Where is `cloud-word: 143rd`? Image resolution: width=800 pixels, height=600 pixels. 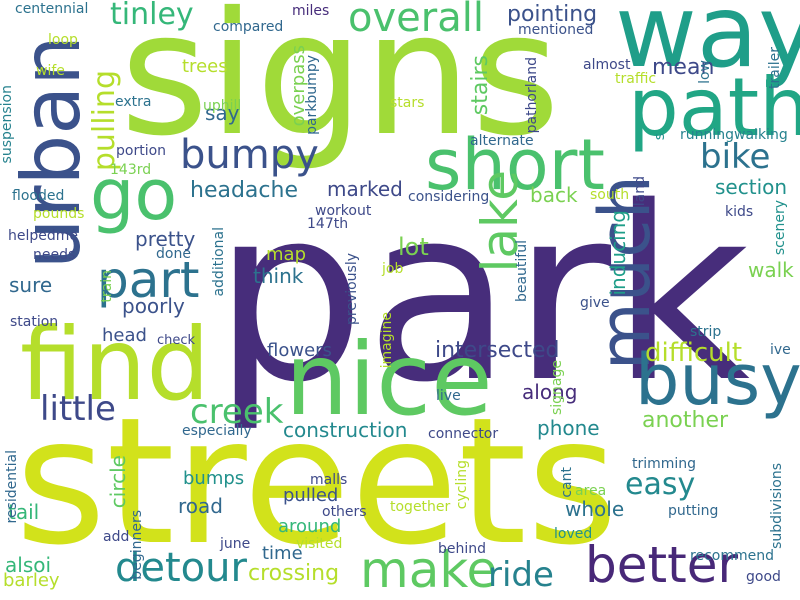 cloud-word: 143rd is located at coordinates (131, 170).